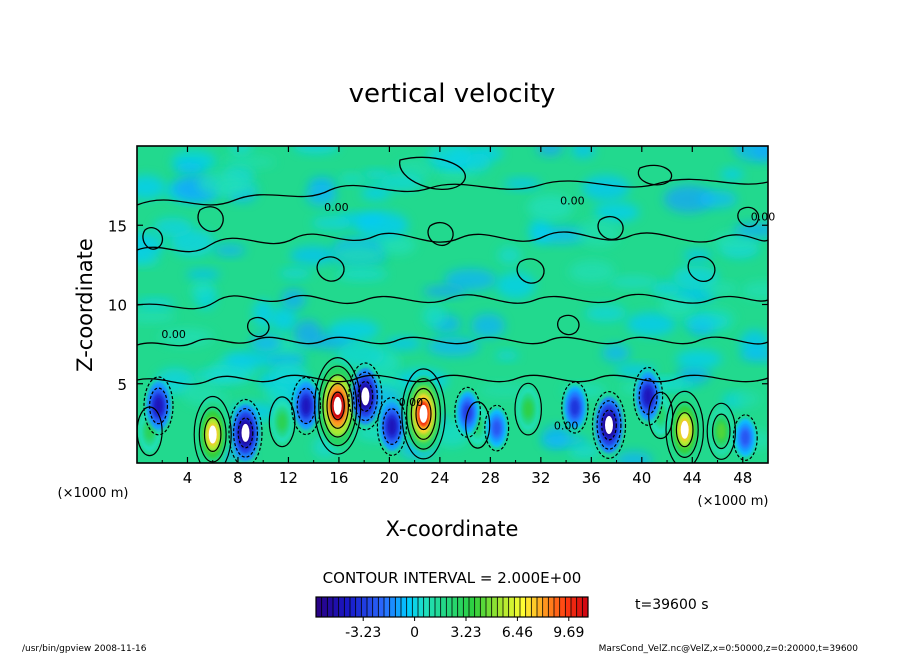  Describe the element at coordinates (540, 478) in the screenshot. I see `x-tick-label: 32` at that location.